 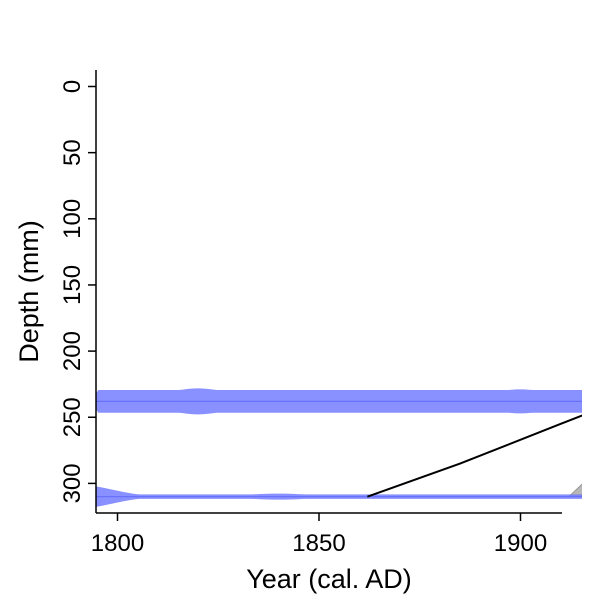 I want to click on y-tick-label: 250, so click(x=72, y=417).